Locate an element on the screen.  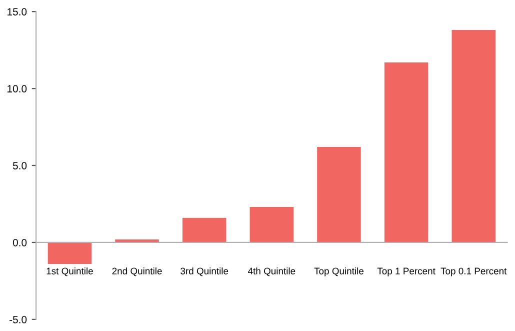
y-tick-label: -5.0 is located at coordinates (18, 320).